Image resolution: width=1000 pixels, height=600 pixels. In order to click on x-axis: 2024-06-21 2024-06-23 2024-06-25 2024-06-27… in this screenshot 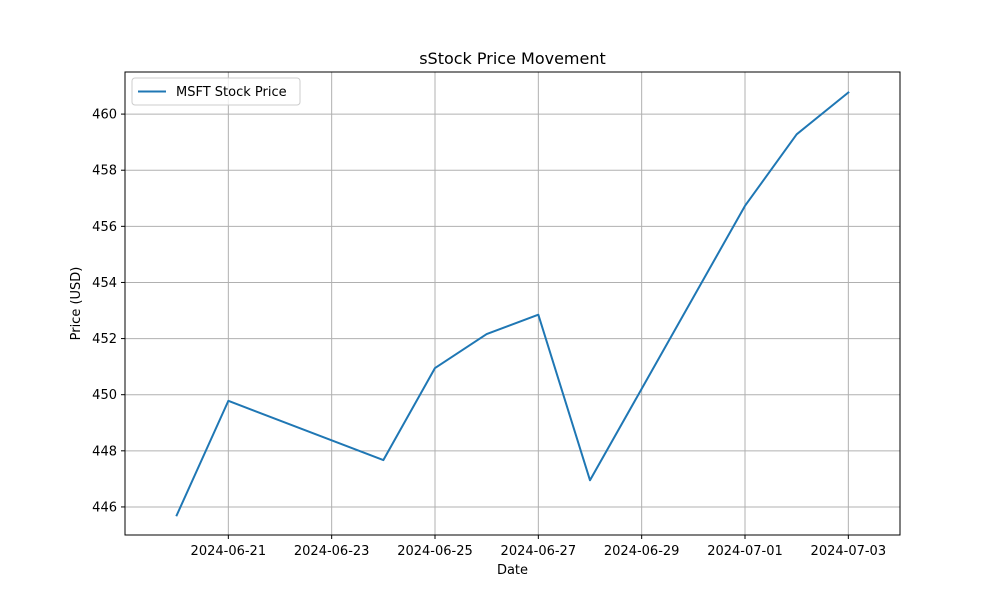, I will do `click(539, 547)`.